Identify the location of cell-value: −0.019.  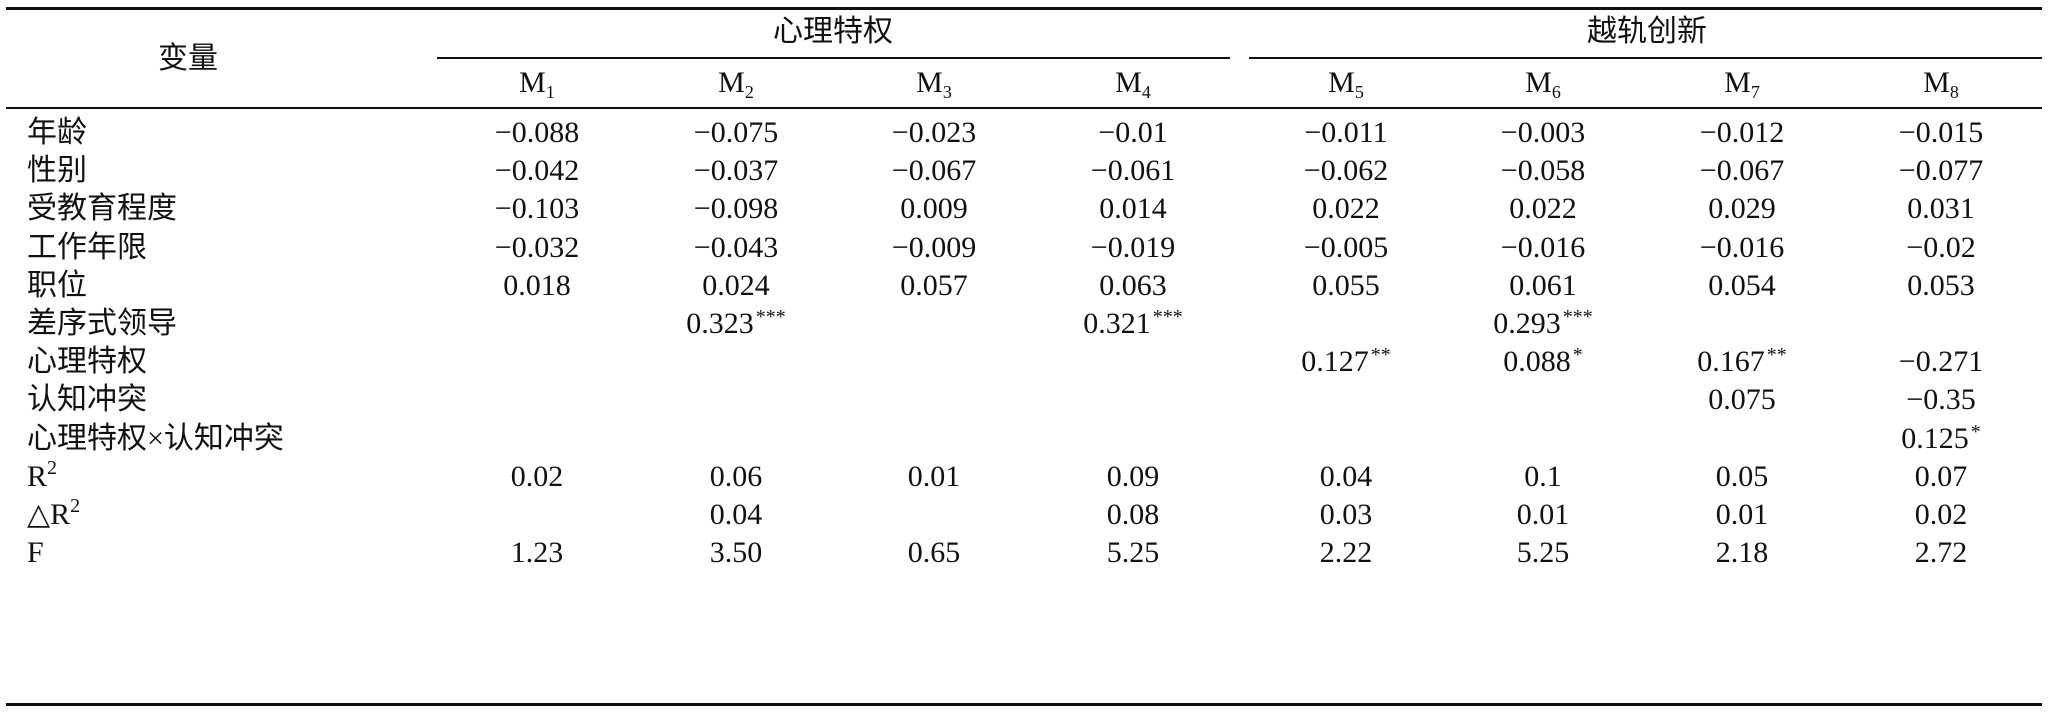
(1133, 247).